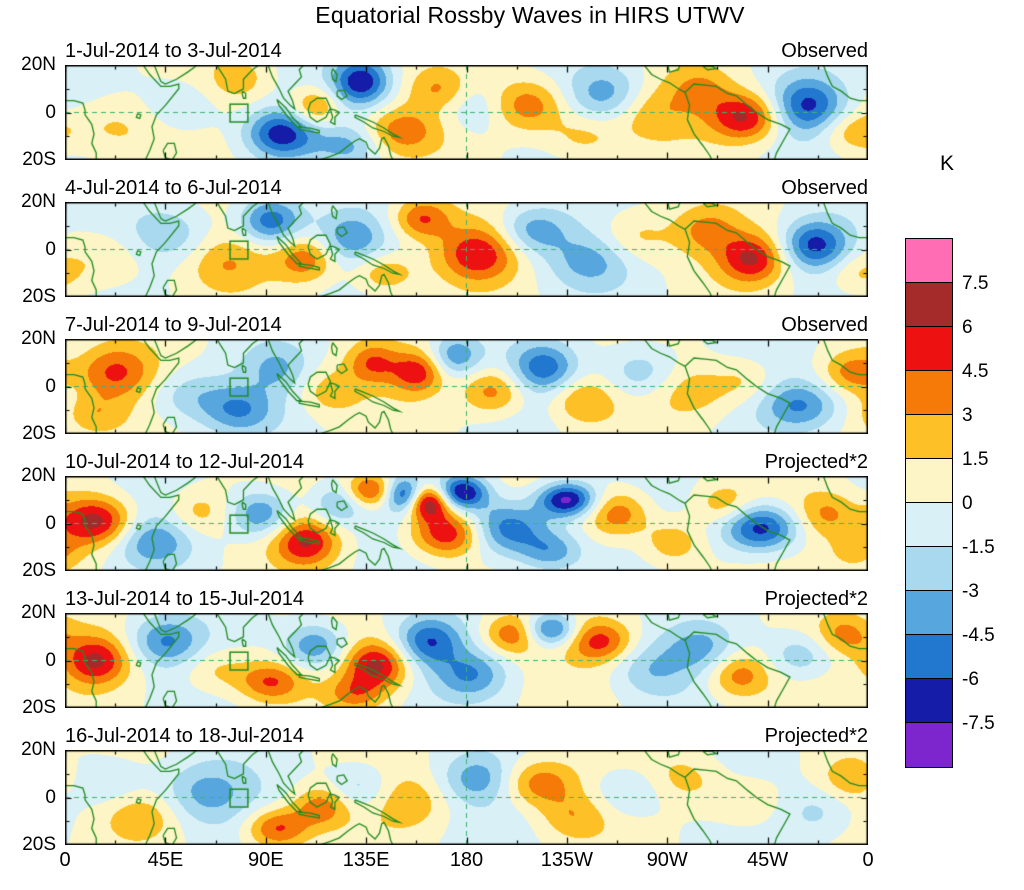 The width and height of the screenshot is (1024, 890). Describe the element at coordinates (466, 187) in the screenshot. I see `panel-header: 4-Jul-2014 to 6-Jul-2014 Observed` at that location.